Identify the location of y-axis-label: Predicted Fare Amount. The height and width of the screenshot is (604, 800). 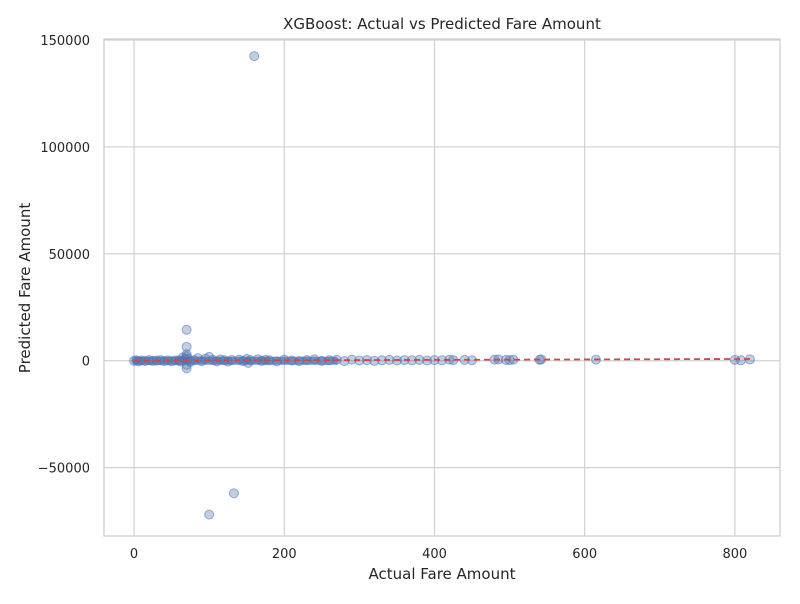
(25, 288).